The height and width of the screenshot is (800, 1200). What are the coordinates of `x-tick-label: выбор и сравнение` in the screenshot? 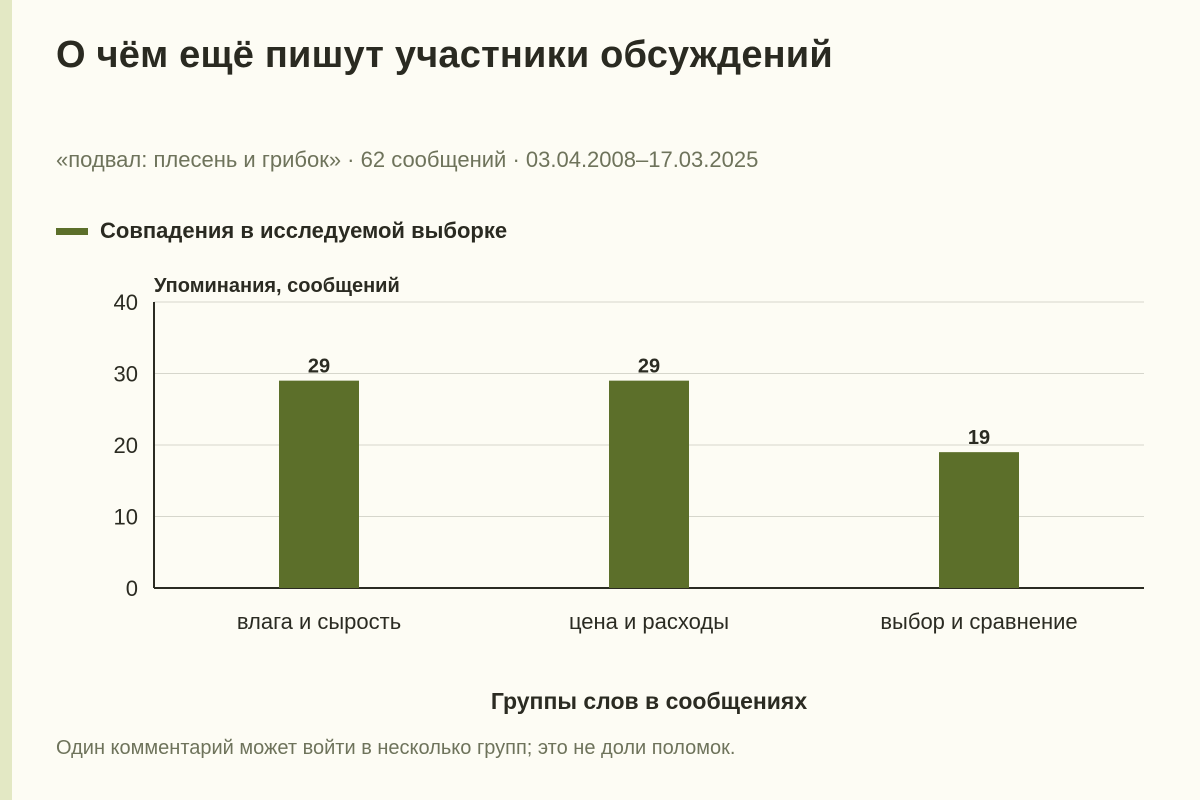 It's located at (978, 621).